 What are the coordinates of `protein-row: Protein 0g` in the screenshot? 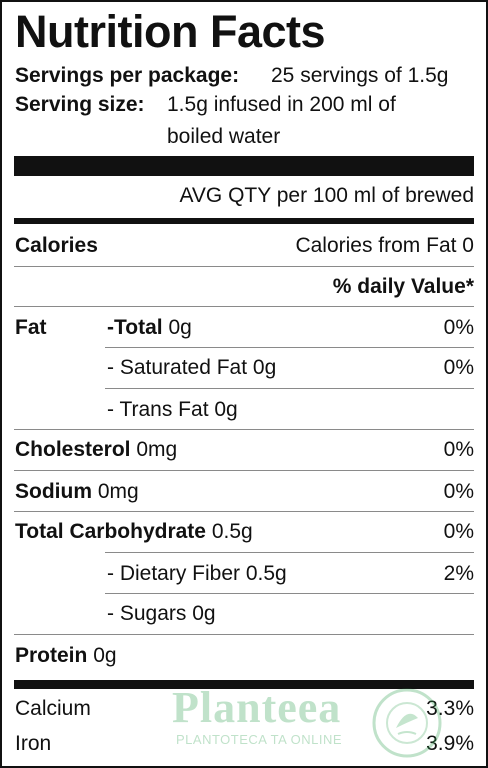 It's located at (66, 656).